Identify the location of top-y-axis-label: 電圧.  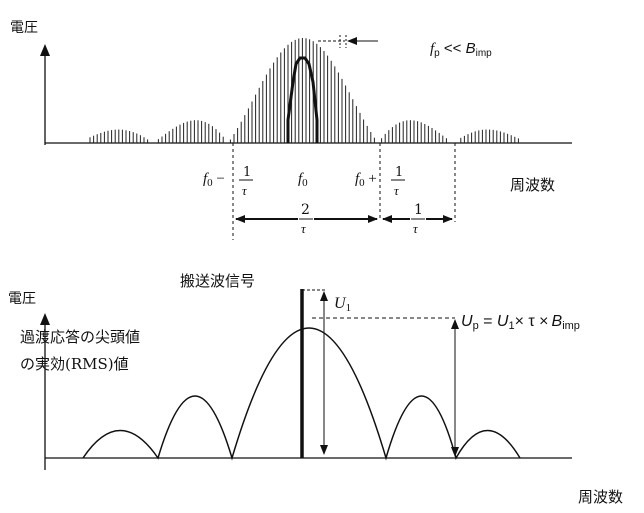
(24, 28).